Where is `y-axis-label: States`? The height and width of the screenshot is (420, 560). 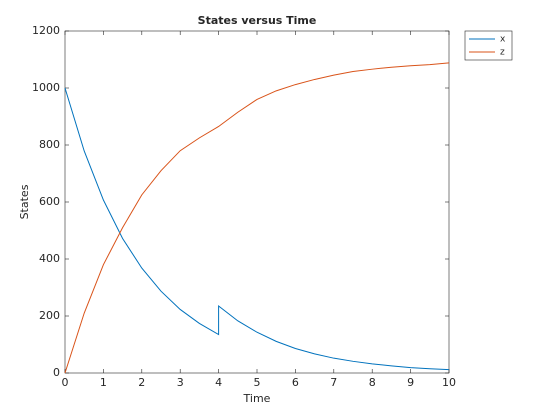 y-axis-label: States is located at coordinates (24, 201).